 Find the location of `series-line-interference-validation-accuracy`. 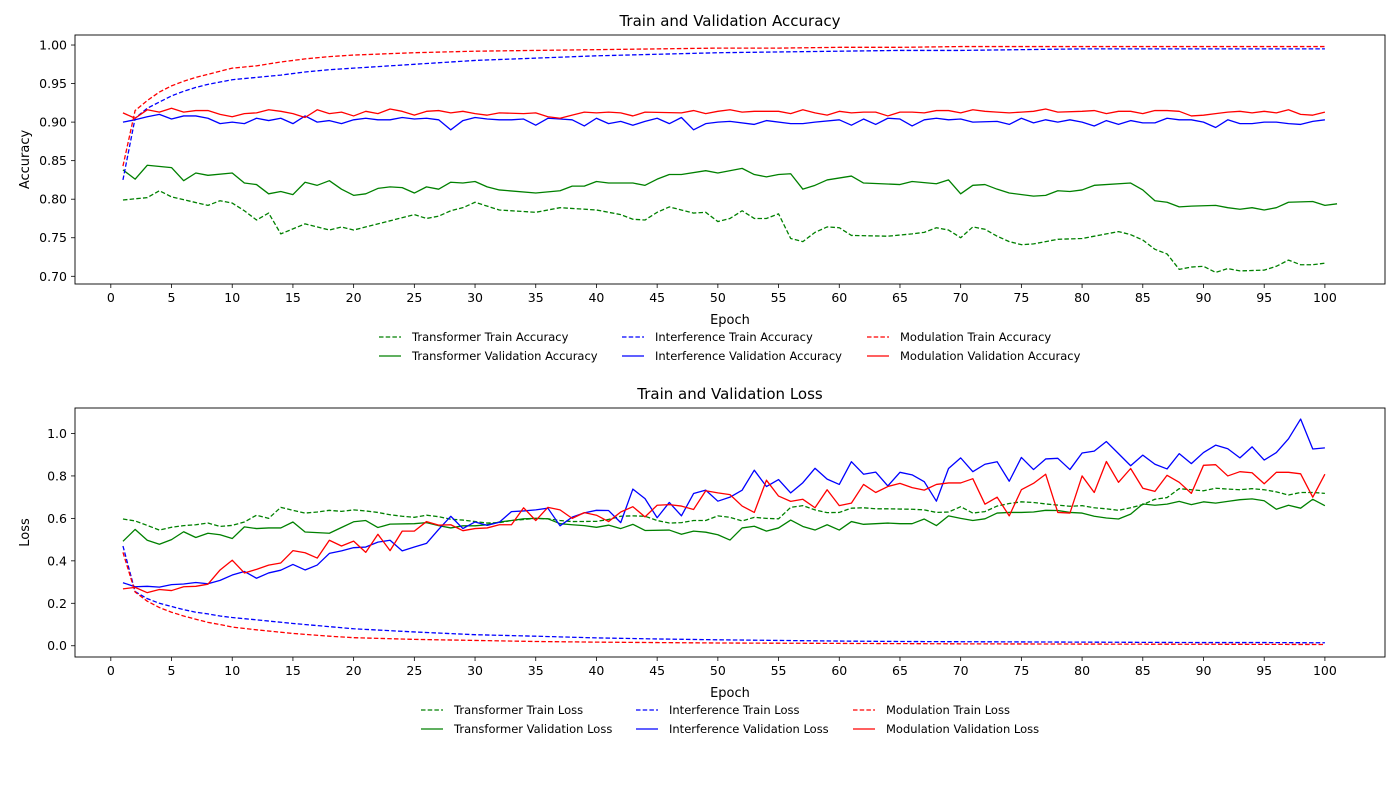

series-line-interference-validation-accuracy is located at coordinates (723, 122).